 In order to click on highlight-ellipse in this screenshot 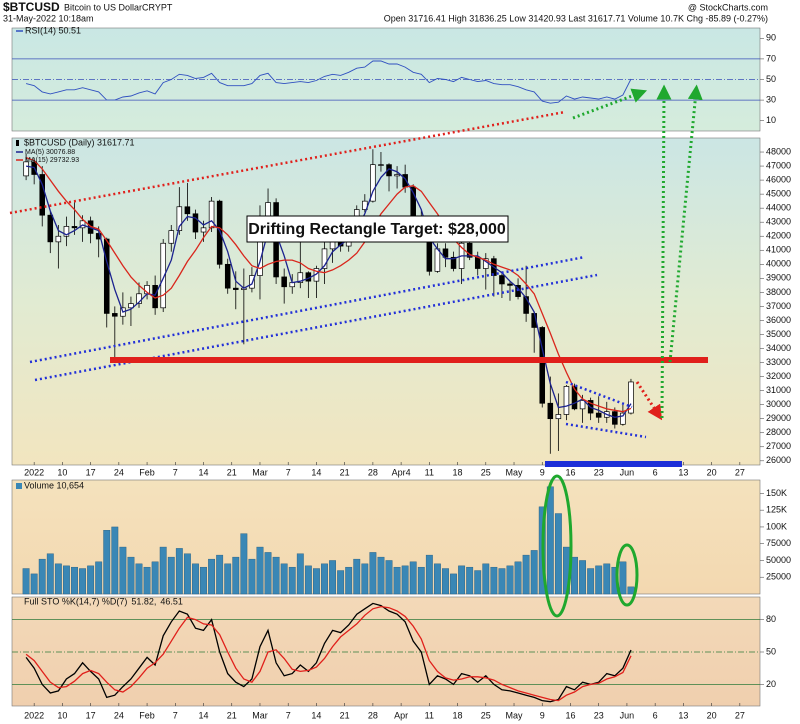, I will do `click(557, 546)`.